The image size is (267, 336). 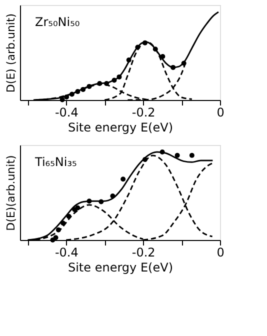 I want to click on annotation: Zr₅₀Ni₅₀, so click(x=57, y=22).